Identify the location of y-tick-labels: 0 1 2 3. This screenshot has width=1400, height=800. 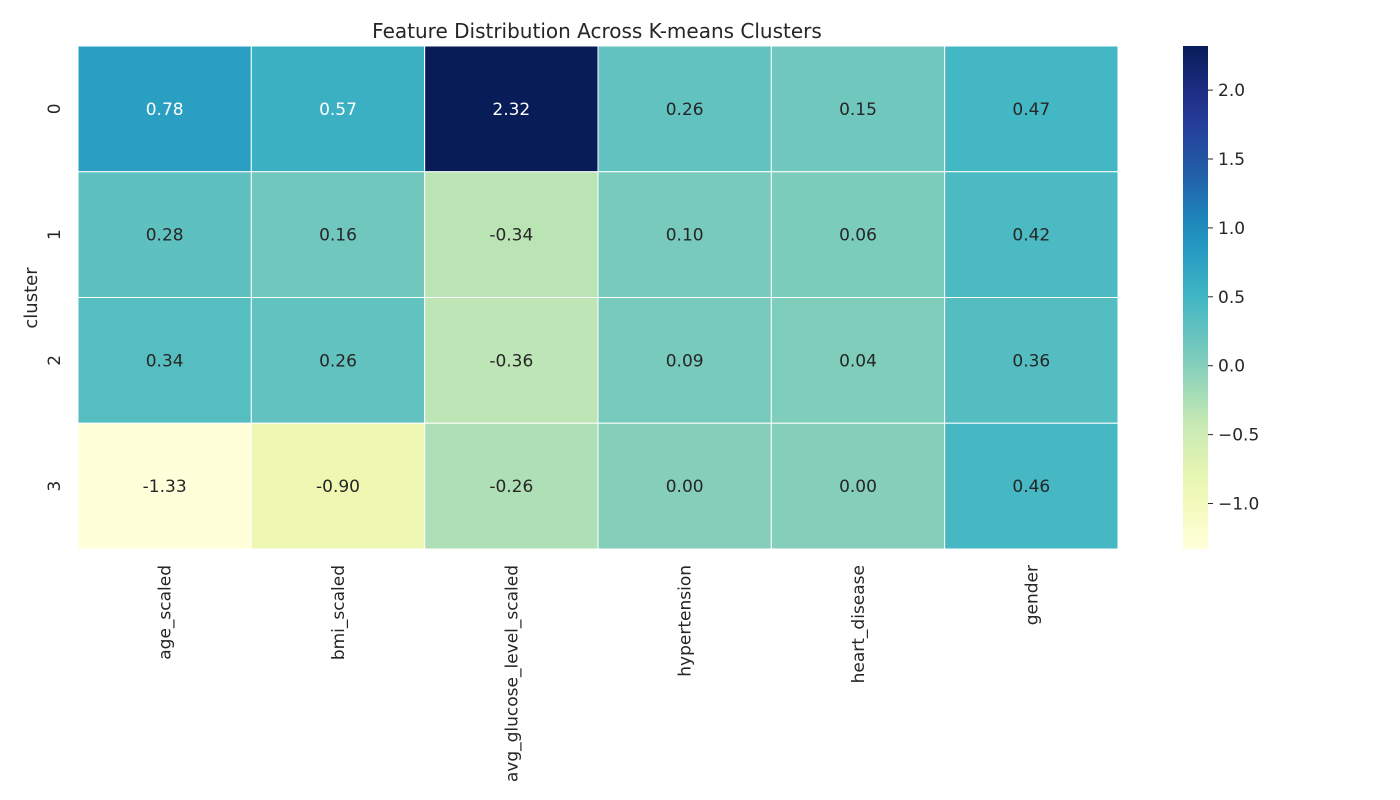
(55, 297).